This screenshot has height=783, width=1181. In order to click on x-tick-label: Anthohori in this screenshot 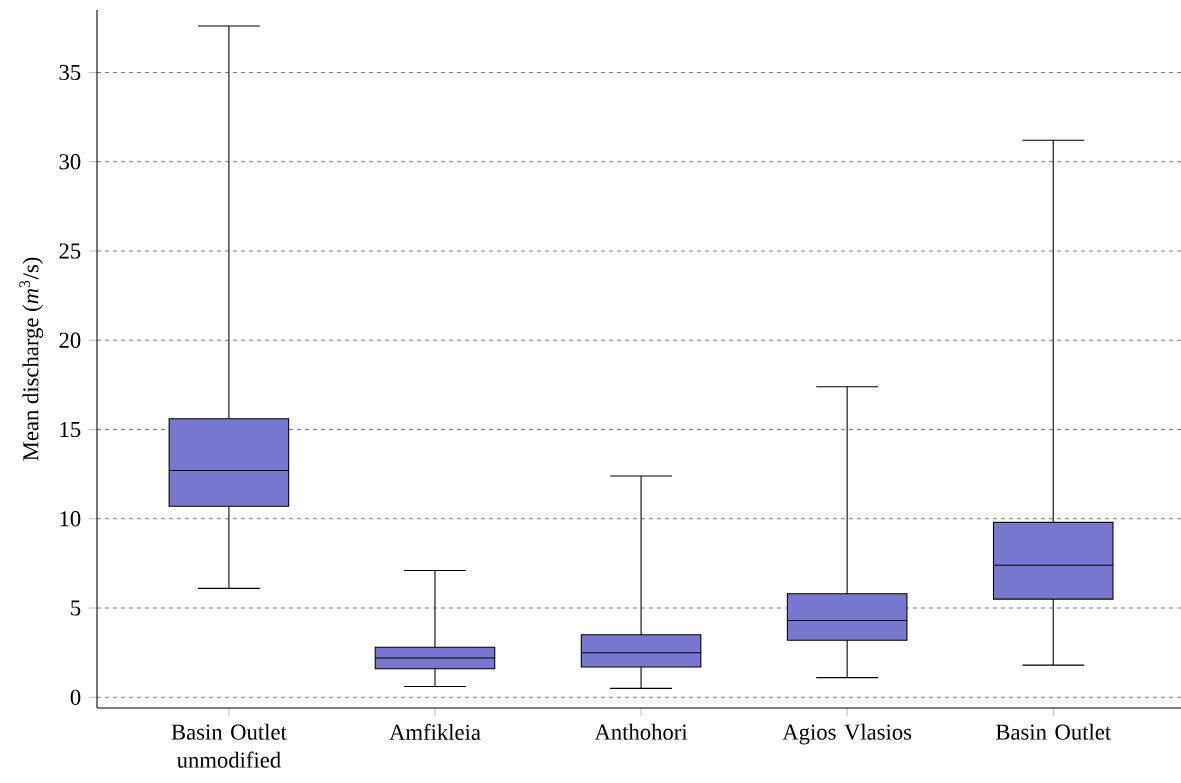, I will do `click(641, 731)`.